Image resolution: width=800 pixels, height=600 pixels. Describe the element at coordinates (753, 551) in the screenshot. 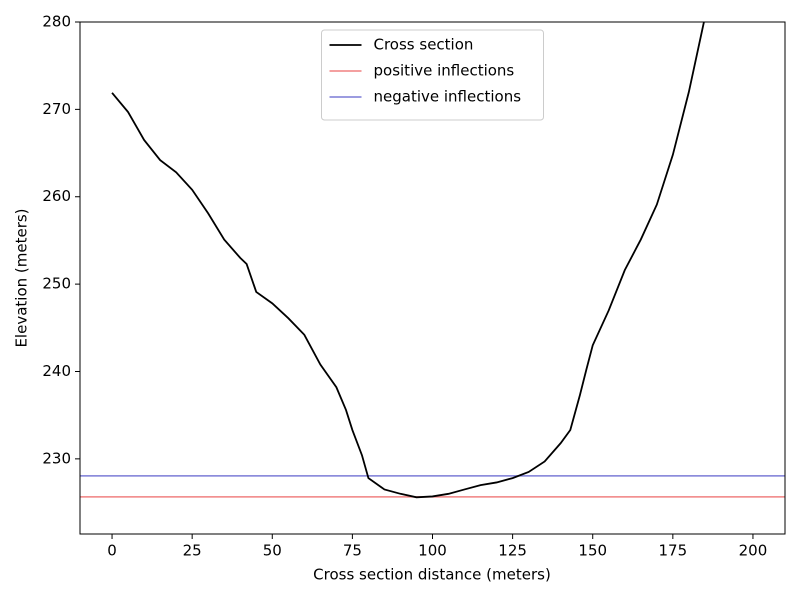

I see `x-tick-label: 200` at that location.